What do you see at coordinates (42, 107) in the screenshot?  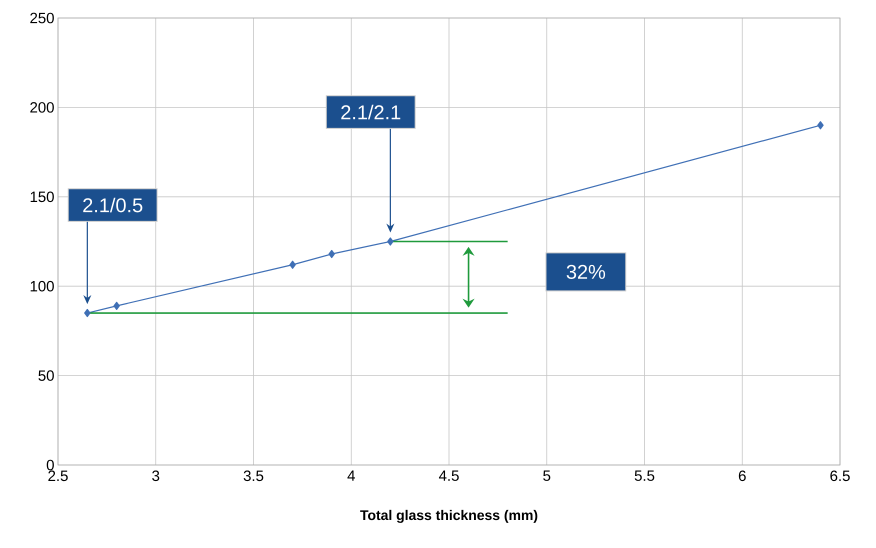 I see `y-tick-label: 200` at bounding box center [42, 107].